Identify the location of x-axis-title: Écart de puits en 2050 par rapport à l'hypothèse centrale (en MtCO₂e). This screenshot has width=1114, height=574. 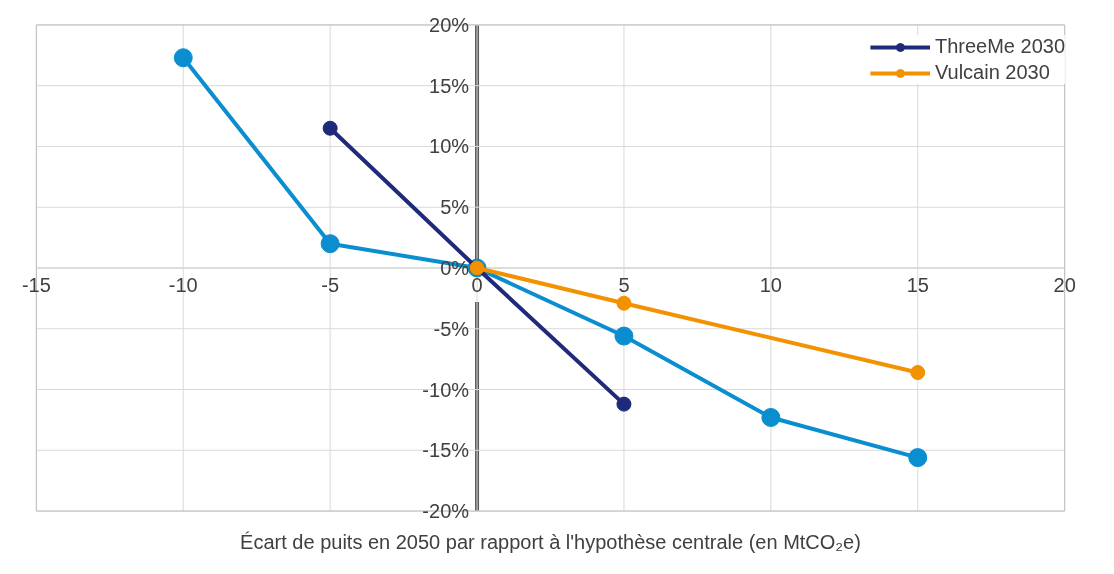
(550, 541).